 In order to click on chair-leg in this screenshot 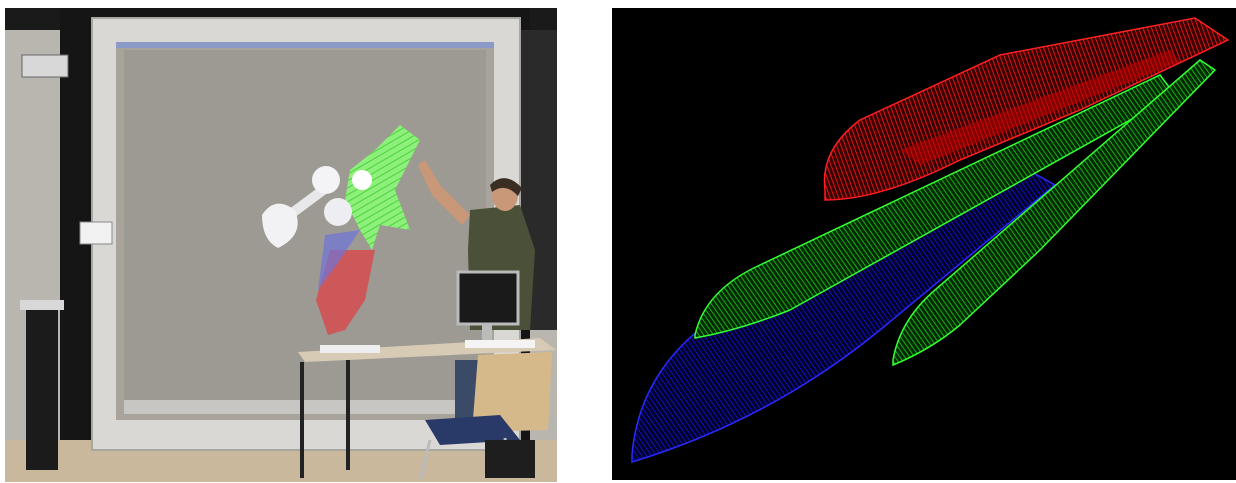, I will do `click(425, 460)`.